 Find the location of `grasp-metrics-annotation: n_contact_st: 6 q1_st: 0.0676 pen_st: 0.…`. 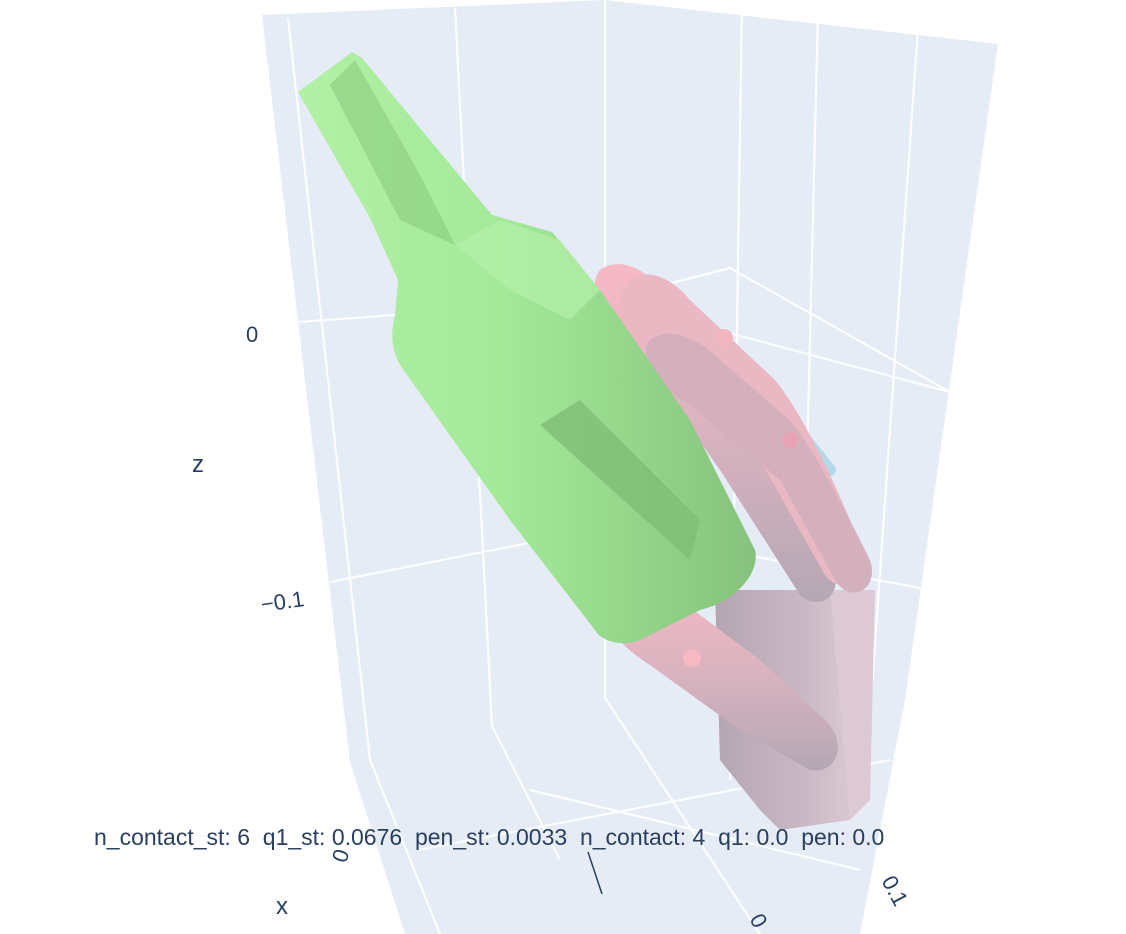

grasp-metrics-annotation: n_contact_st: 6 q1_st: 0.0676 pen_st: 0.… is located at coordinates (489, 837).